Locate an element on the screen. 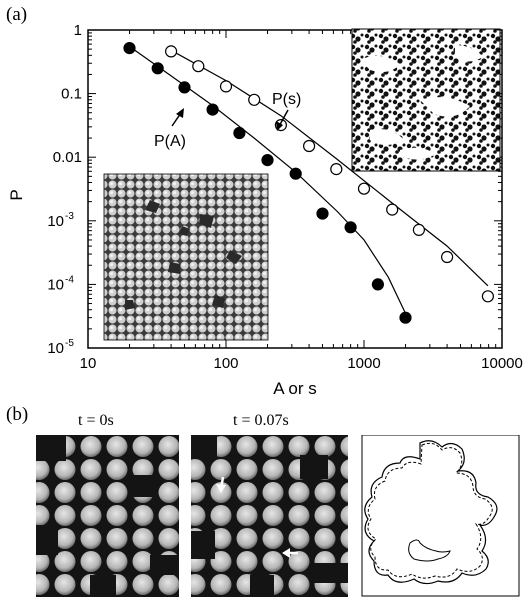 This screenshot has height=597, width=525. y-tick-label: 0.1 is located at coordinates (71, 94).